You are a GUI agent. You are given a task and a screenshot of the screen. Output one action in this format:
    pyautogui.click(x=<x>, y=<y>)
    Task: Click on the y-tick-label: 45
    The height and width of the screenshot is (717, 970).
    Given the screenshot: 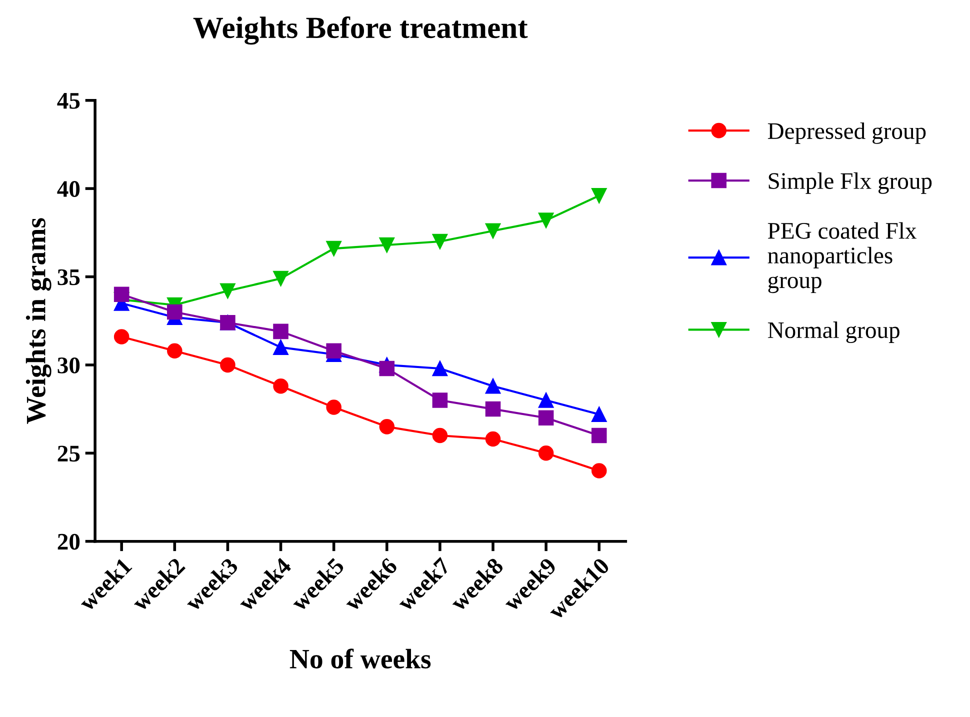 What is the action you would take?
    pyautogui.click(x=68, y=101)
    